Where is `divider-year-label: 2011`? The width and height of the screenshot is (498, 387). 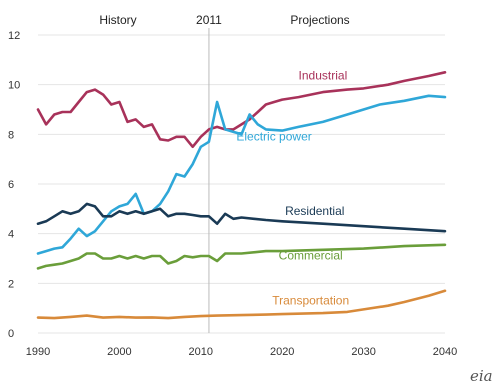
divider-year-label: 2011 is located at coordinates (209, 20).